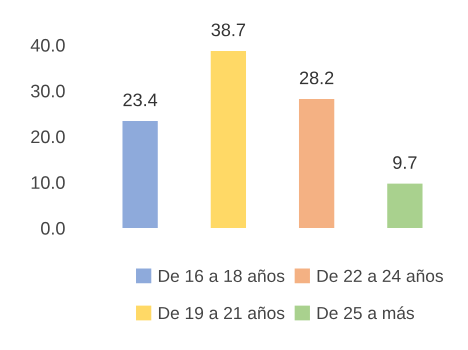  Describe the element at coordinates (53, 228) in the screenshot. I see `y-tick-label: 0.0` at that location.